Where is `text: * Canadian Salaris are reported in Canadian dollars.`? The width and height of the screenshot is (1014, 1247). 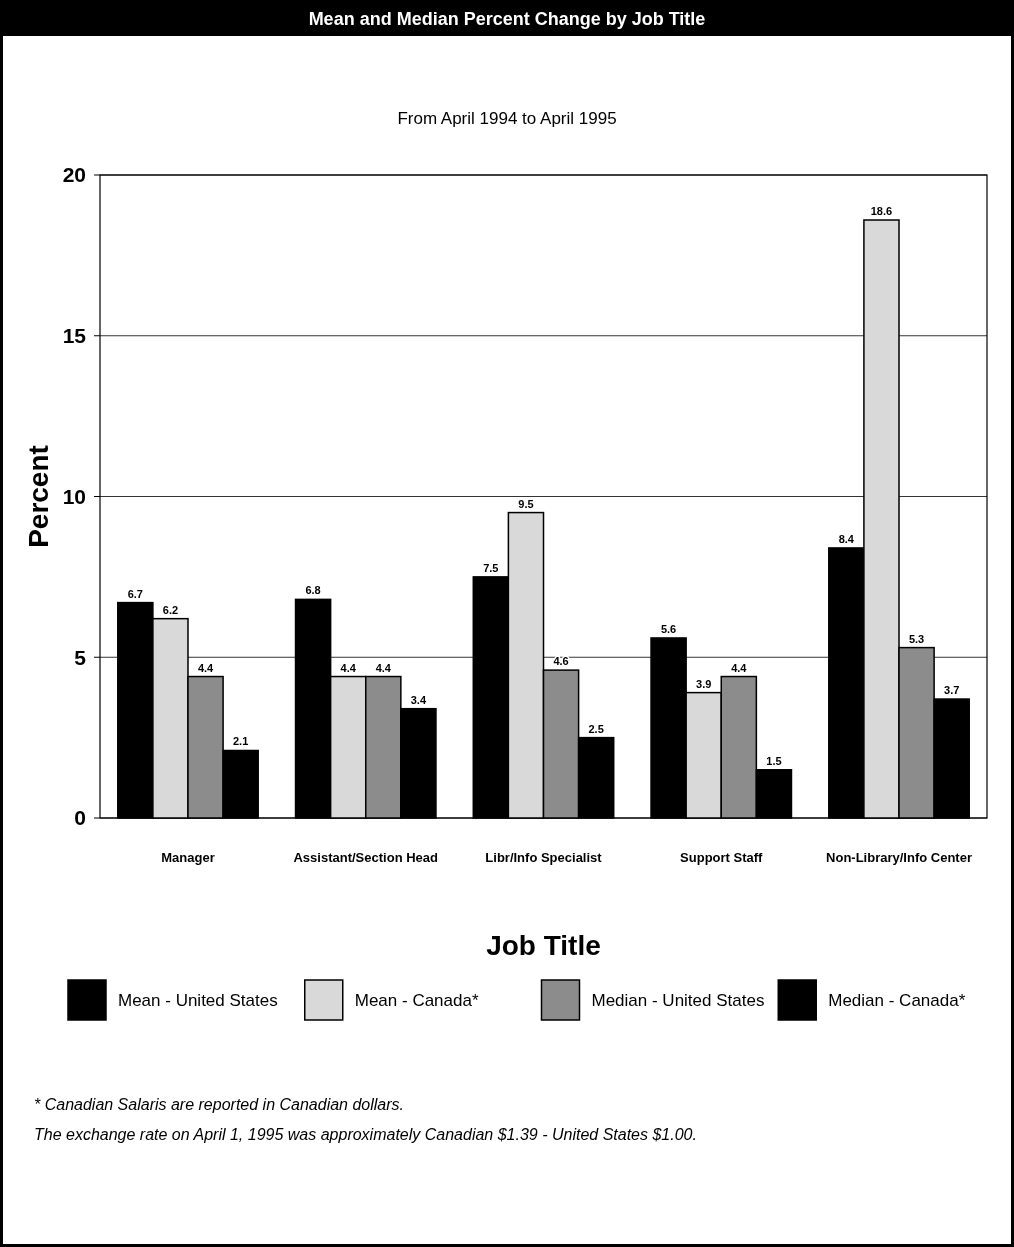 text: * Canadian Salaris are reported in Canadian dollars. is located at coordinates (219, 1104).